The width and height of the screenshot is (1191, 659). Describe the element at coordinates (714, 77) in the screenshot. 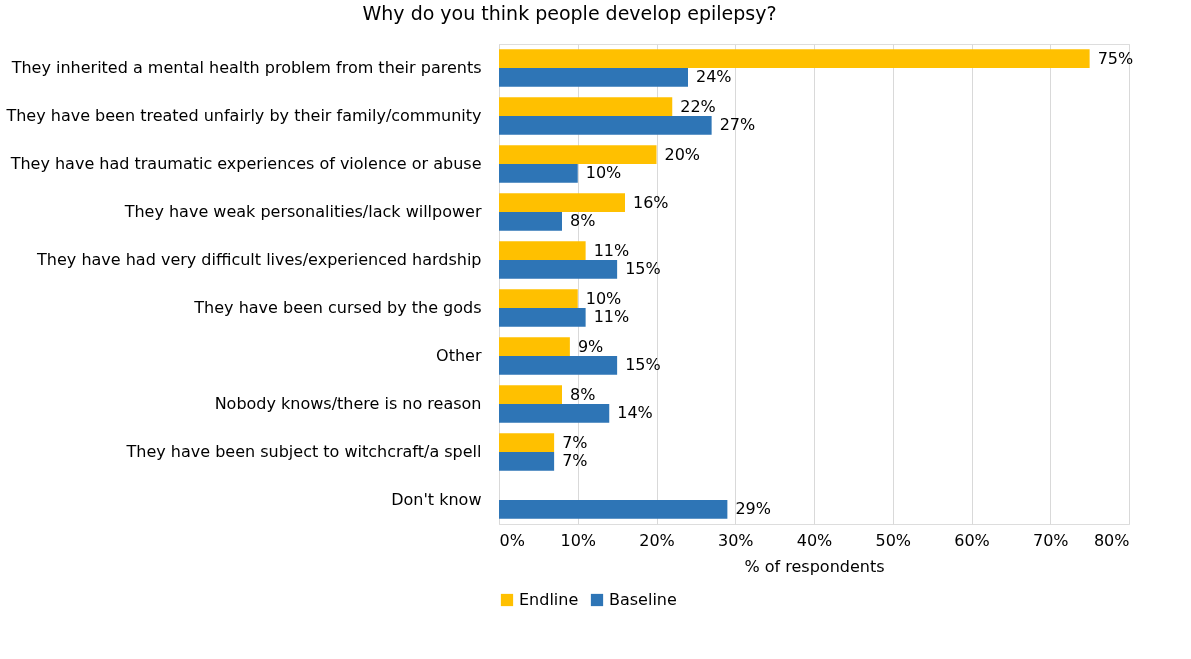

I see `data-label: 24%` at that location.